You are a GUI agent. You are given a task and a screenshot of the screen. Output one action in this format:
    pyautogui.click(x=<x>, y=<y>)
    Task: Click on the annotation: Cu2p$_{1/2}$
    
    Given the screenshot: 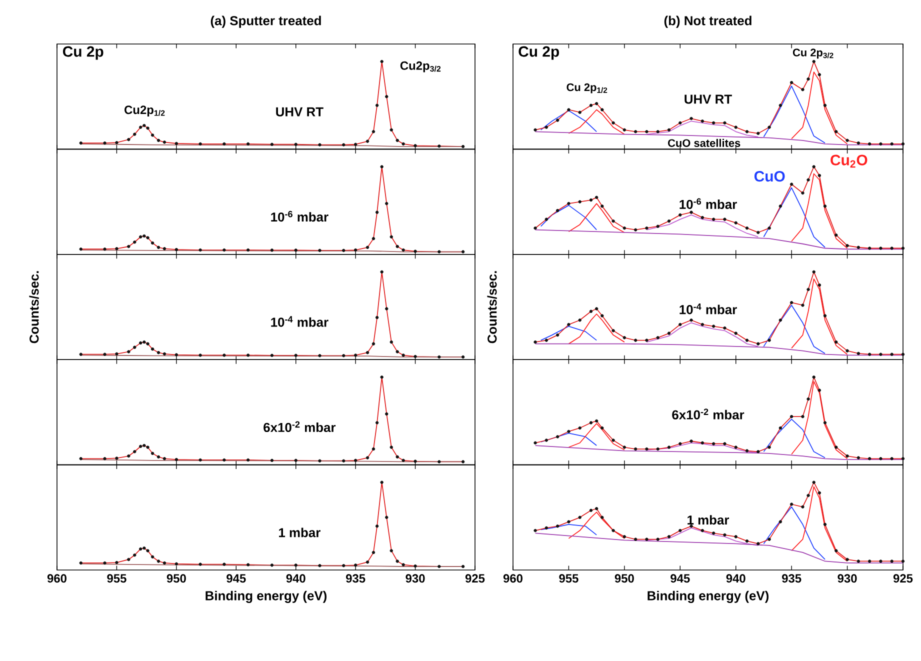 What is the action you would take?
    pyautogui.click(x=144, y=111)
    